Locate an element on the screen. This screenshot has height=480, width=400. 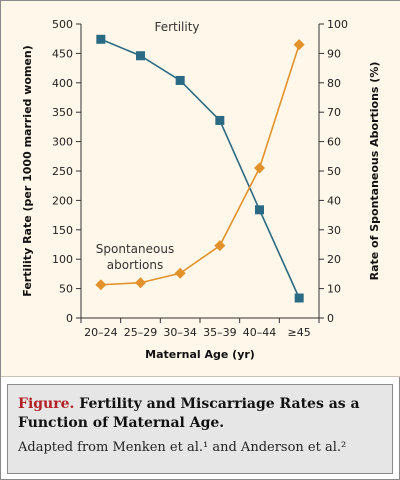
right-tick-label: 100 is located at coordinates (337, 24).